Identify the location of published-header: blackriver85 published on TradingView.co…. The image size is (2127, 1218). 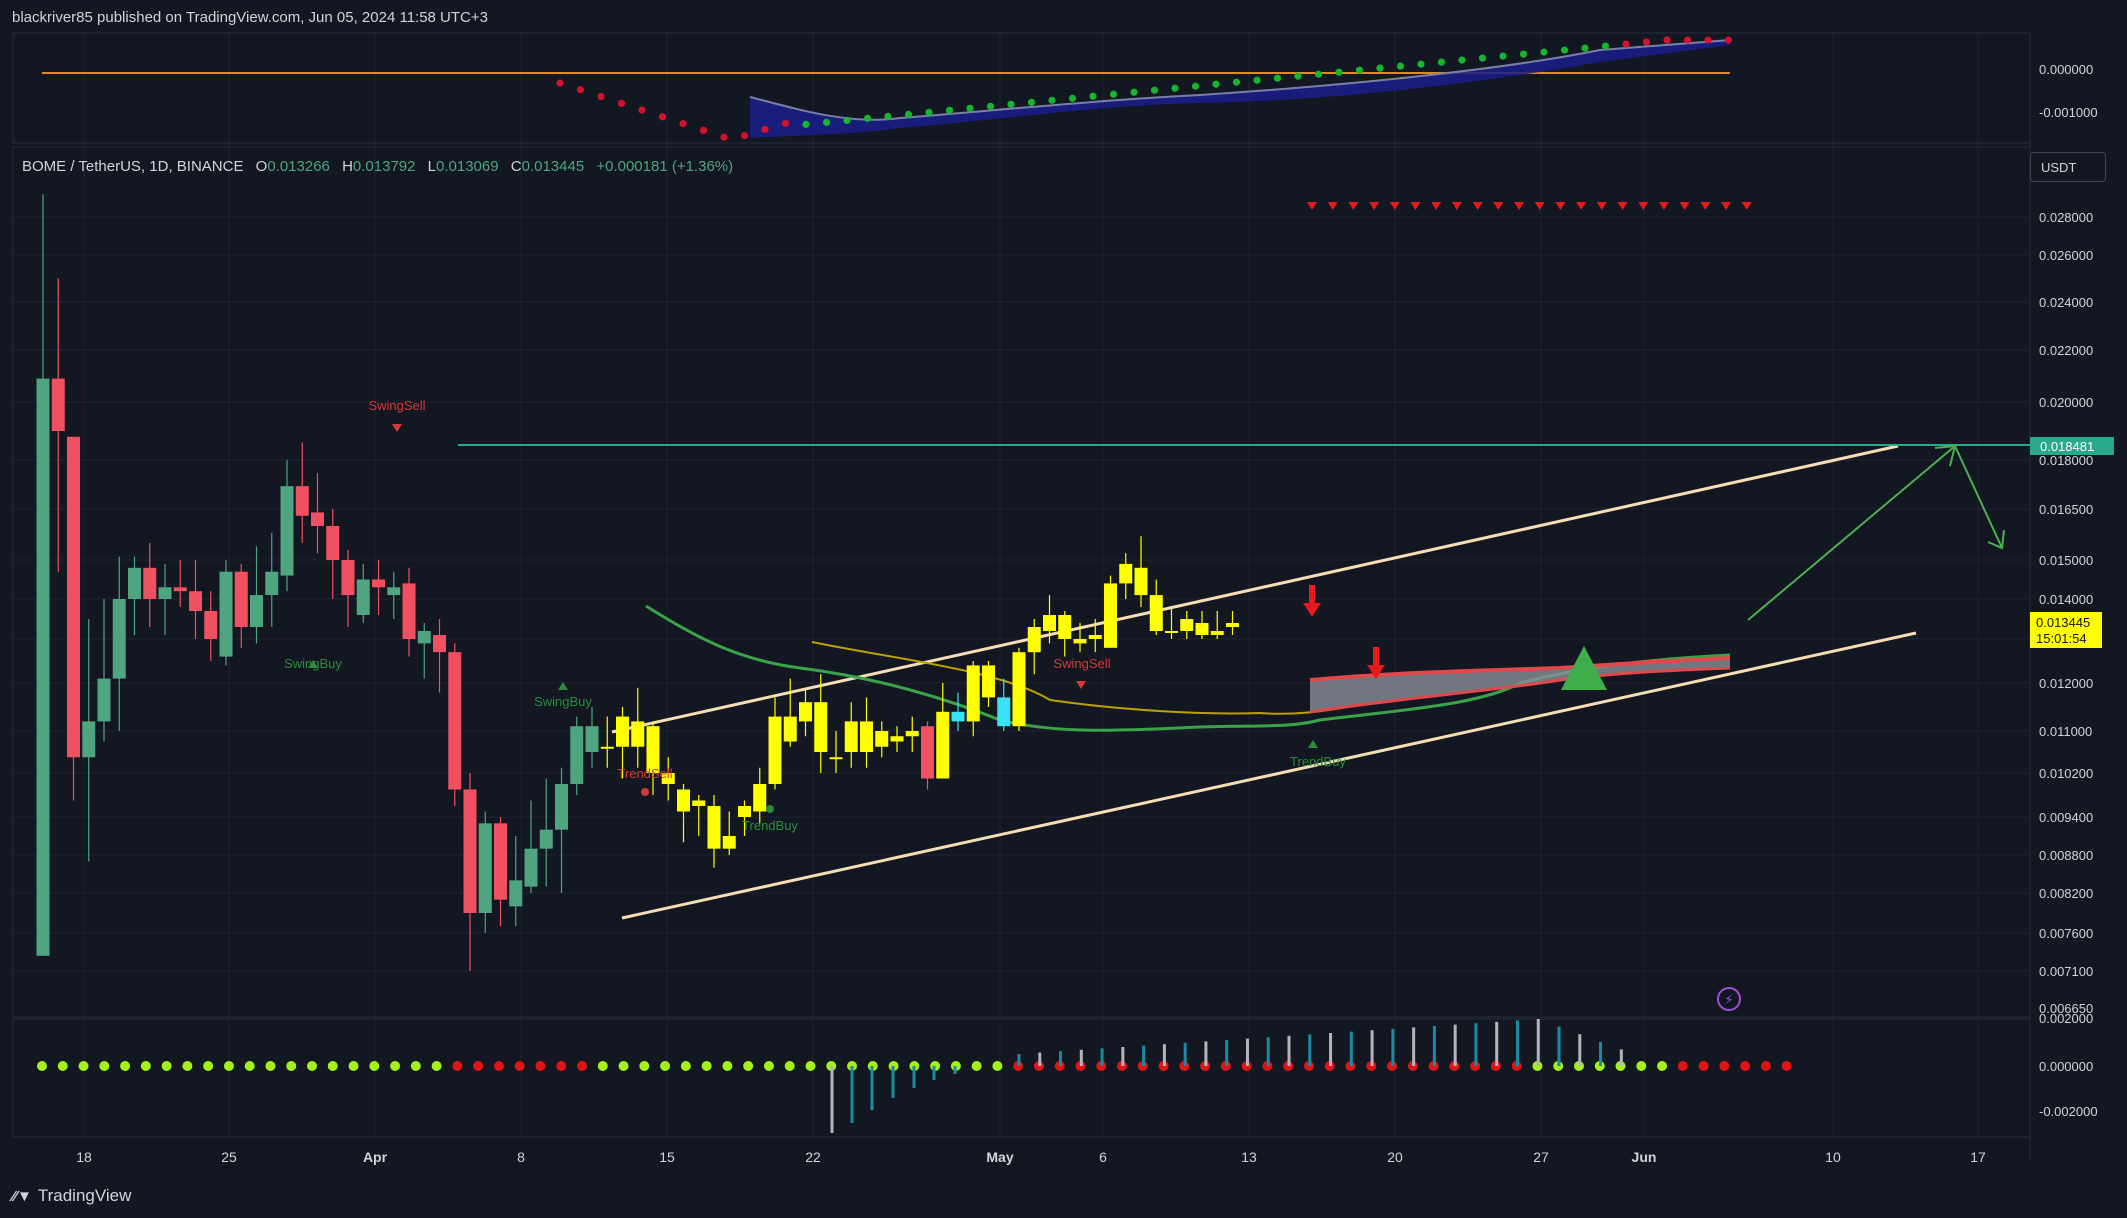
(250, 17).